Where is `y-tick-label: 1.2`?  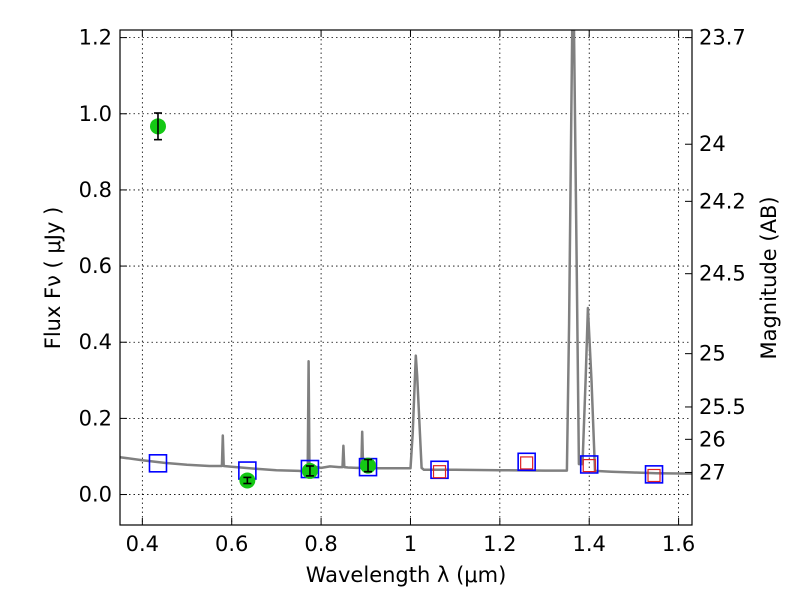 y-tick-label: 1.2 is located at coordinates (95, 38).